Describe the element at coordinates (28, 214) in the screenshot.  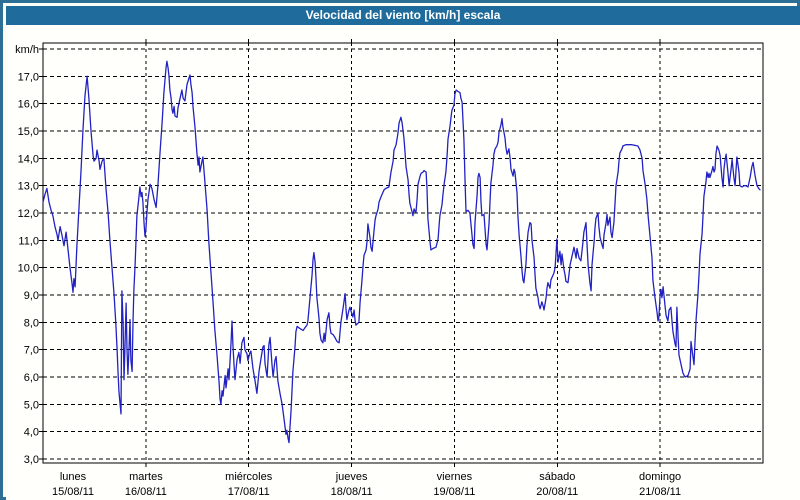
I see `y-tick-label: 12,0` at that location.